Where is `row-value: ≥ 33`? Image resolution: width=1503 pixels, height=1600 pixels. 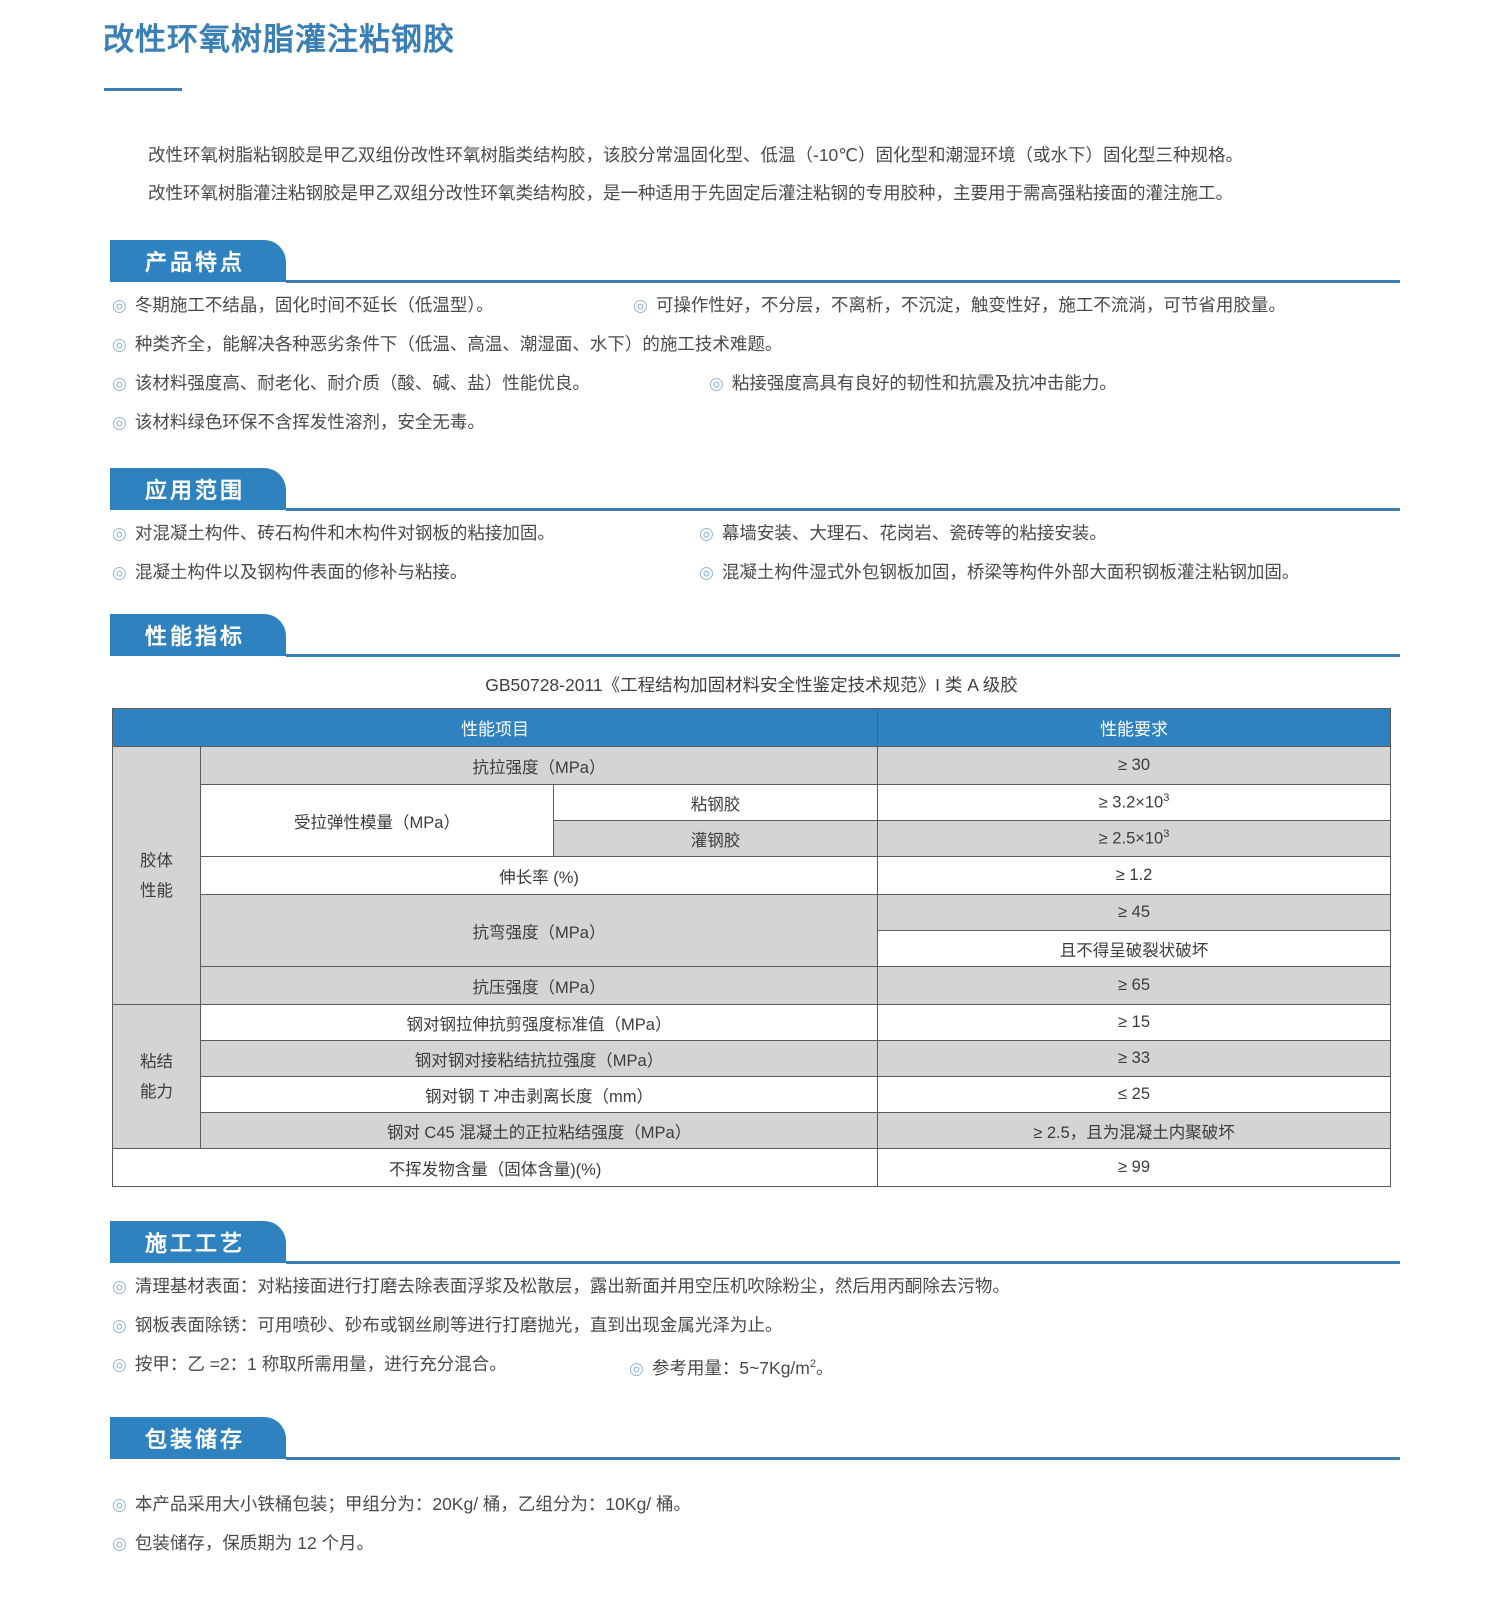
row-value: ≥ 33 is located at coordinates (1134, 1058).